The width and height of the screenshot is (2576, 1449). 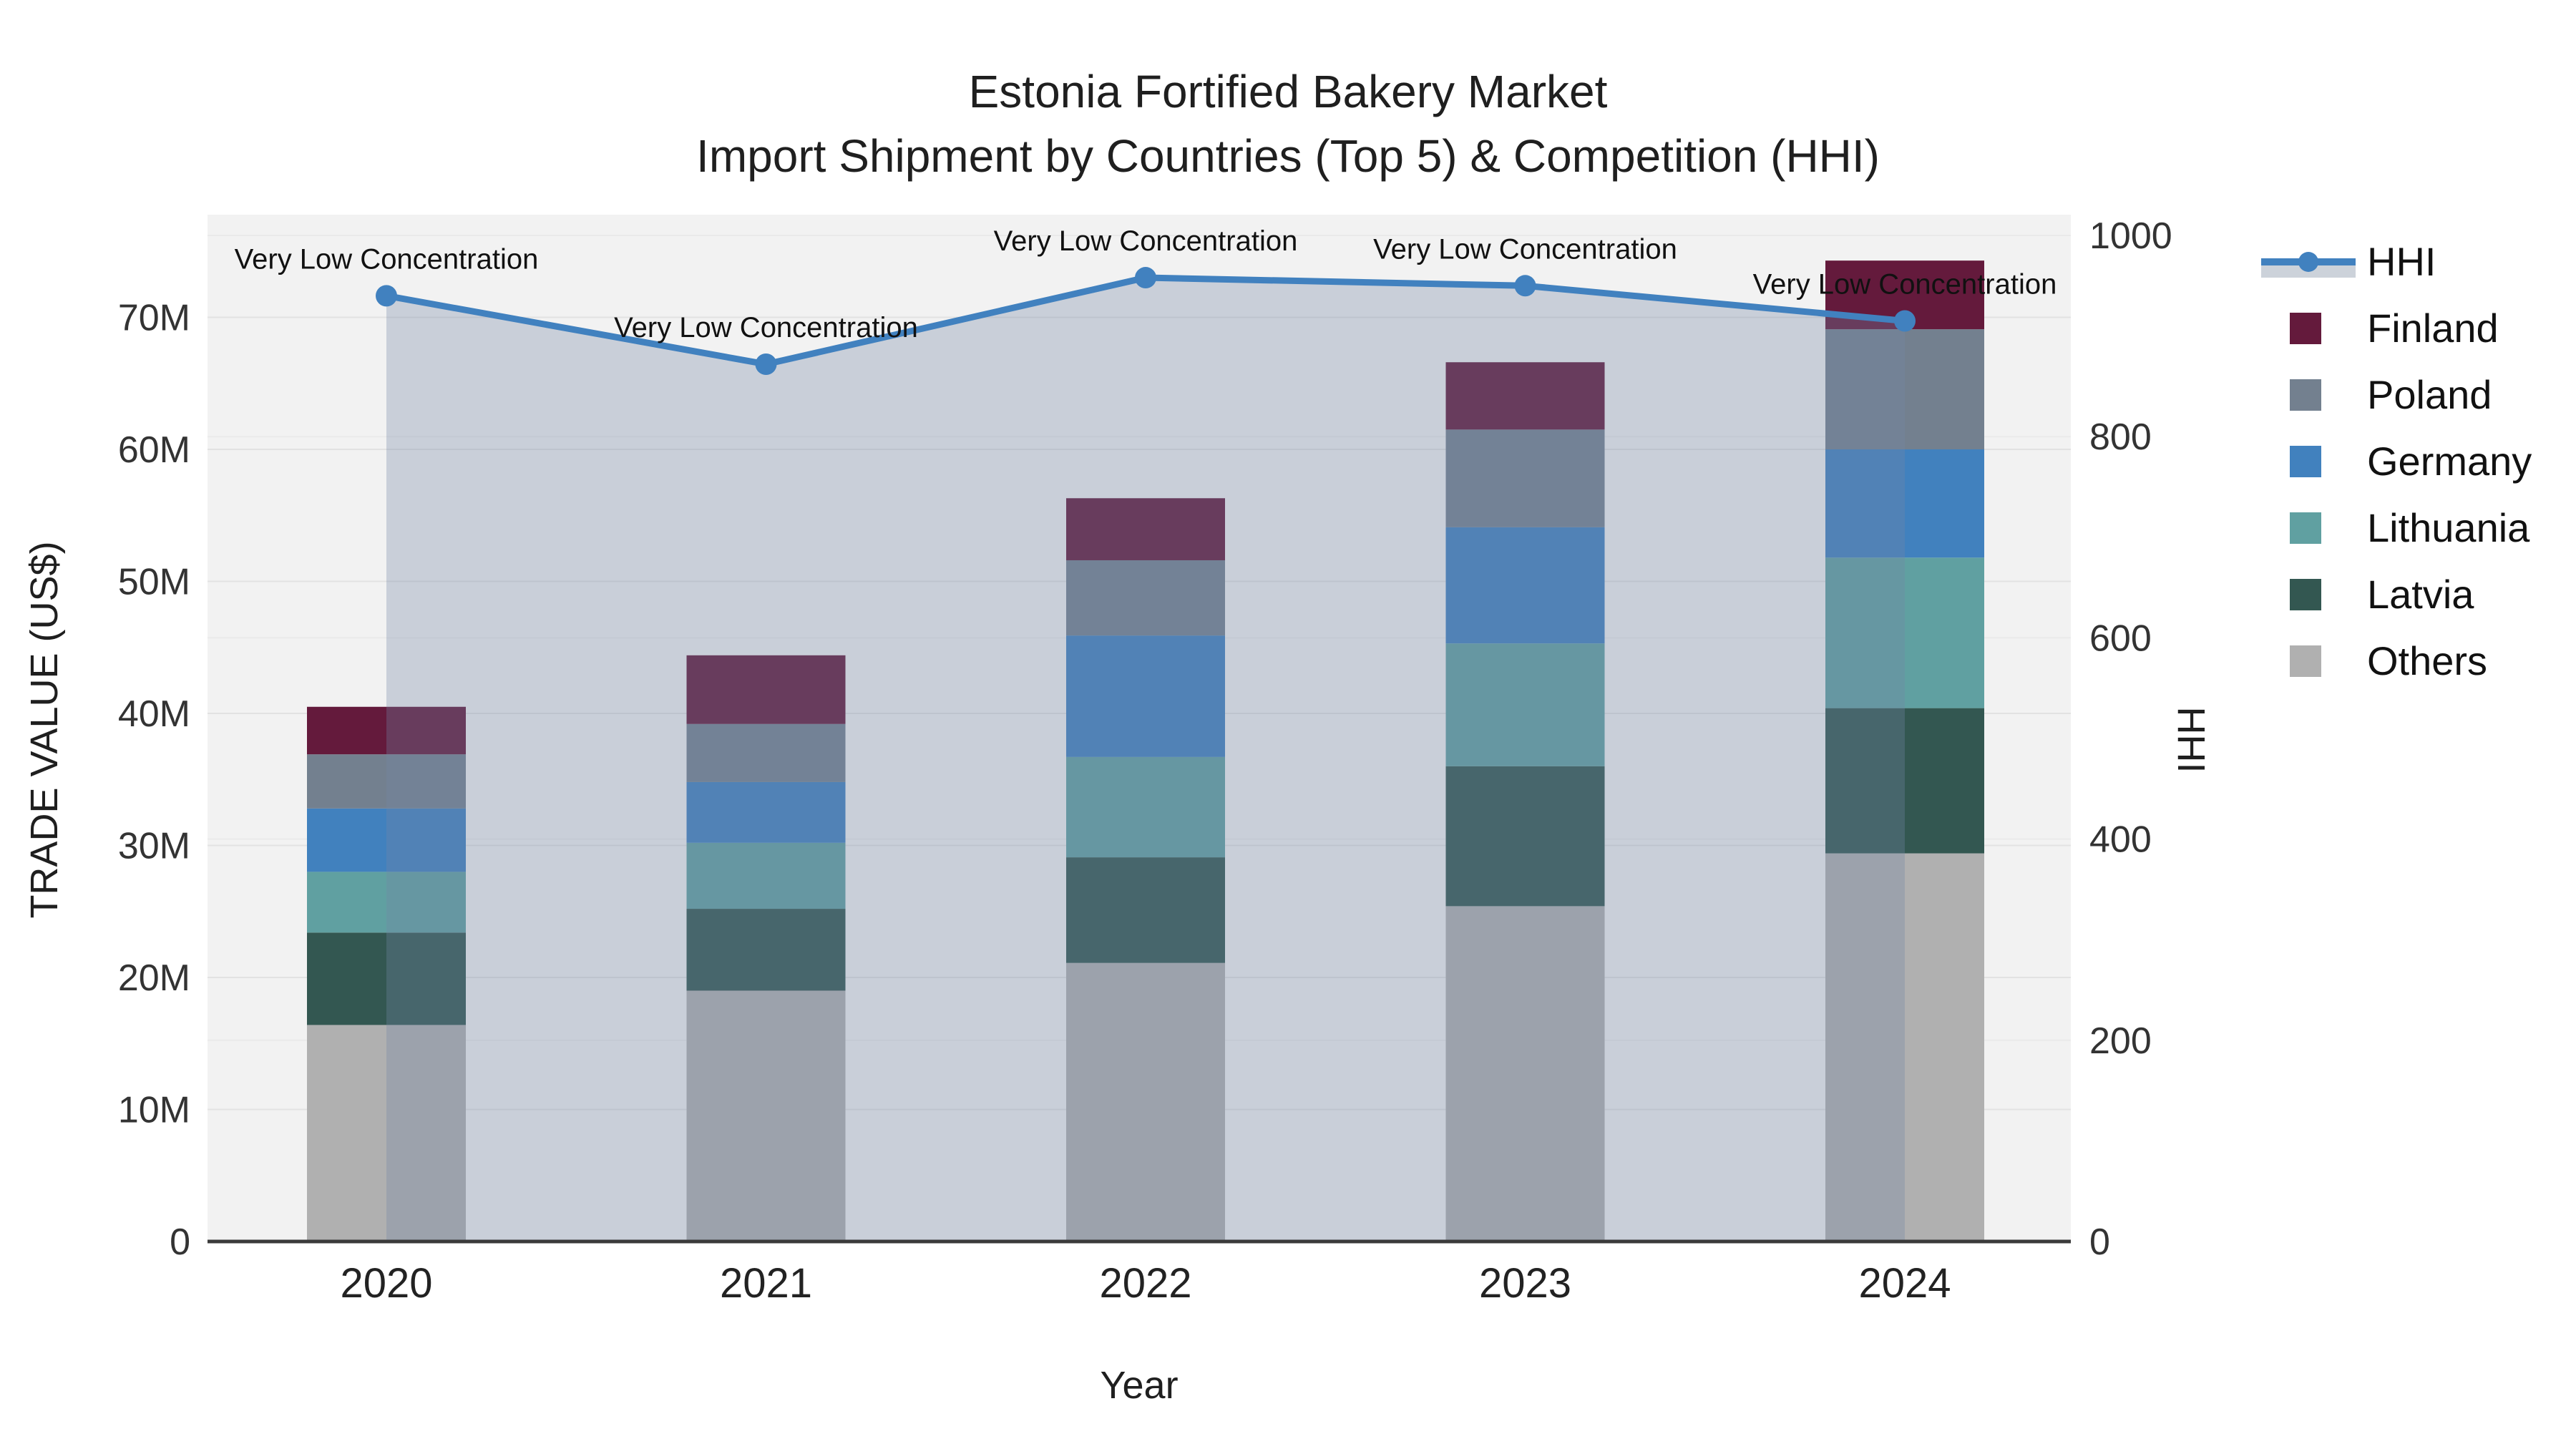 I want to click on bar-segment-lithuania-2022, so click(x=1145, y=807).